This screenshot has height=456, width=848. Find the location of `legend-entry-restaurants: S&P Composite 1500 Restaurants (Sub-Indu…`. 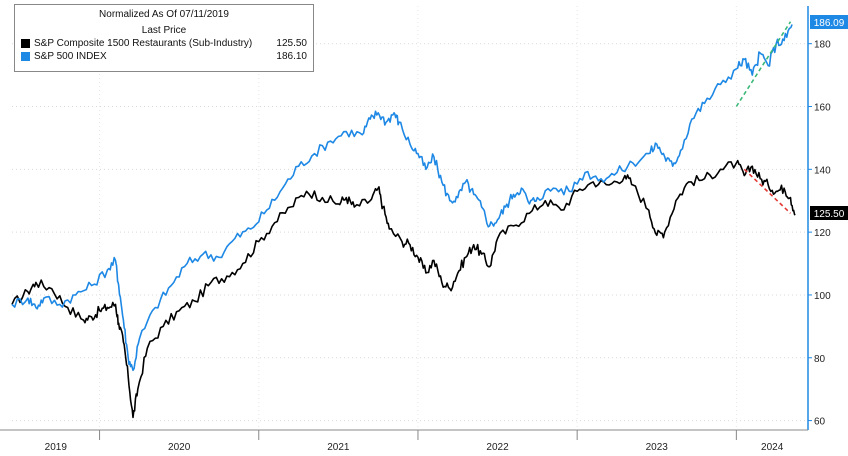

legend-entry-restaurants: S&P Composite 1500 Restaurants (Sub-Indu… is located at coordinates (164, 43).